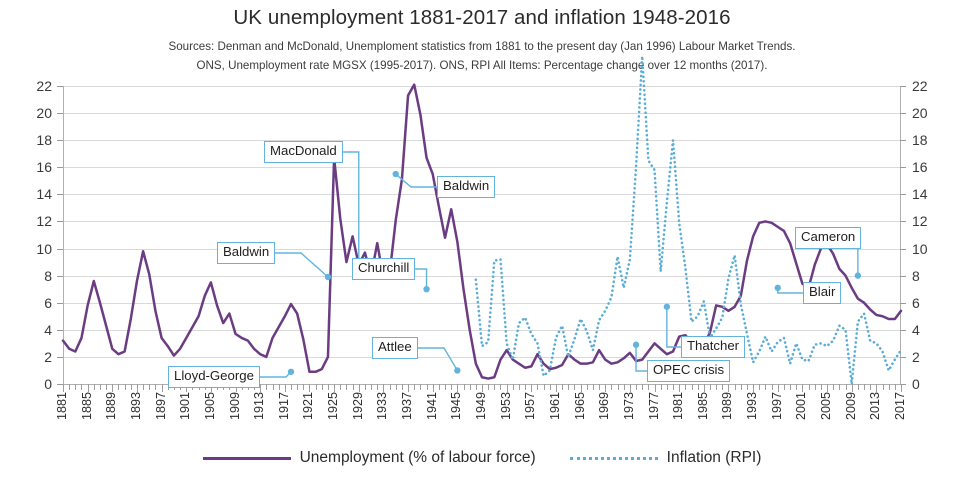 Image resolution: width=964 pixels, height=486 pixels. What do you see at coordinates (395, 348) in the screenshot?
I see `annotation-callout-attlee: Attlee` at bounding box center [395, 348].